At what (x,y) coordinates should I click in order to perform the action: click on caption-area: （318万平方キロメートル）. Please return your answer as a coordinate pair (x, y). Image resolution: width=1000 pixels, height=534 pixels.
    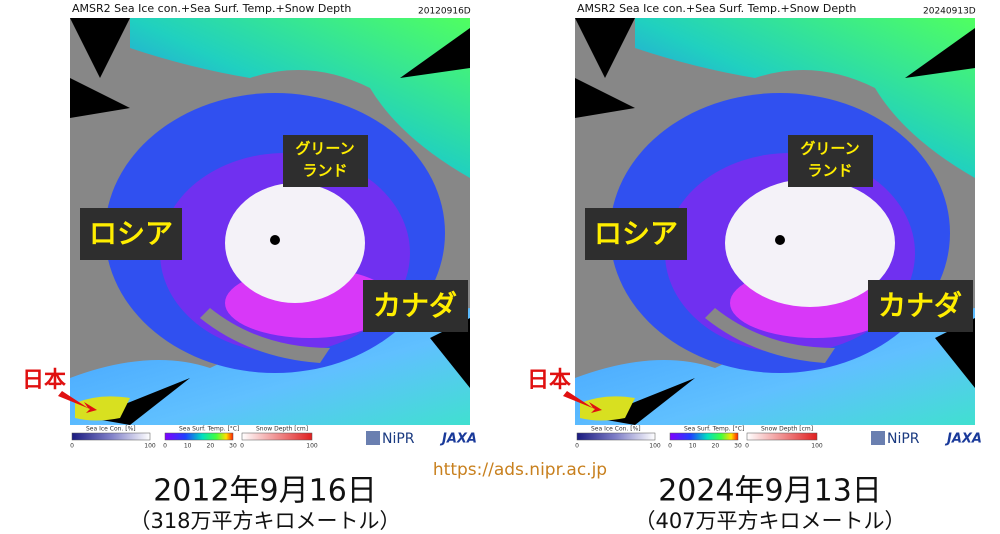
    Looking at the image, I should click on (264, 521).